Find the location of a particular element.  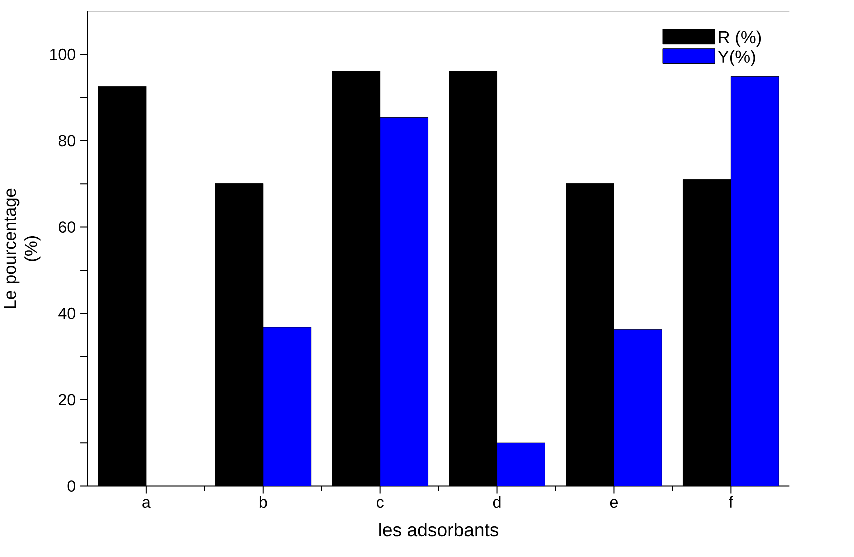

y-axis-title: Le pourcentage (%) is located at coordinates (22, 248).